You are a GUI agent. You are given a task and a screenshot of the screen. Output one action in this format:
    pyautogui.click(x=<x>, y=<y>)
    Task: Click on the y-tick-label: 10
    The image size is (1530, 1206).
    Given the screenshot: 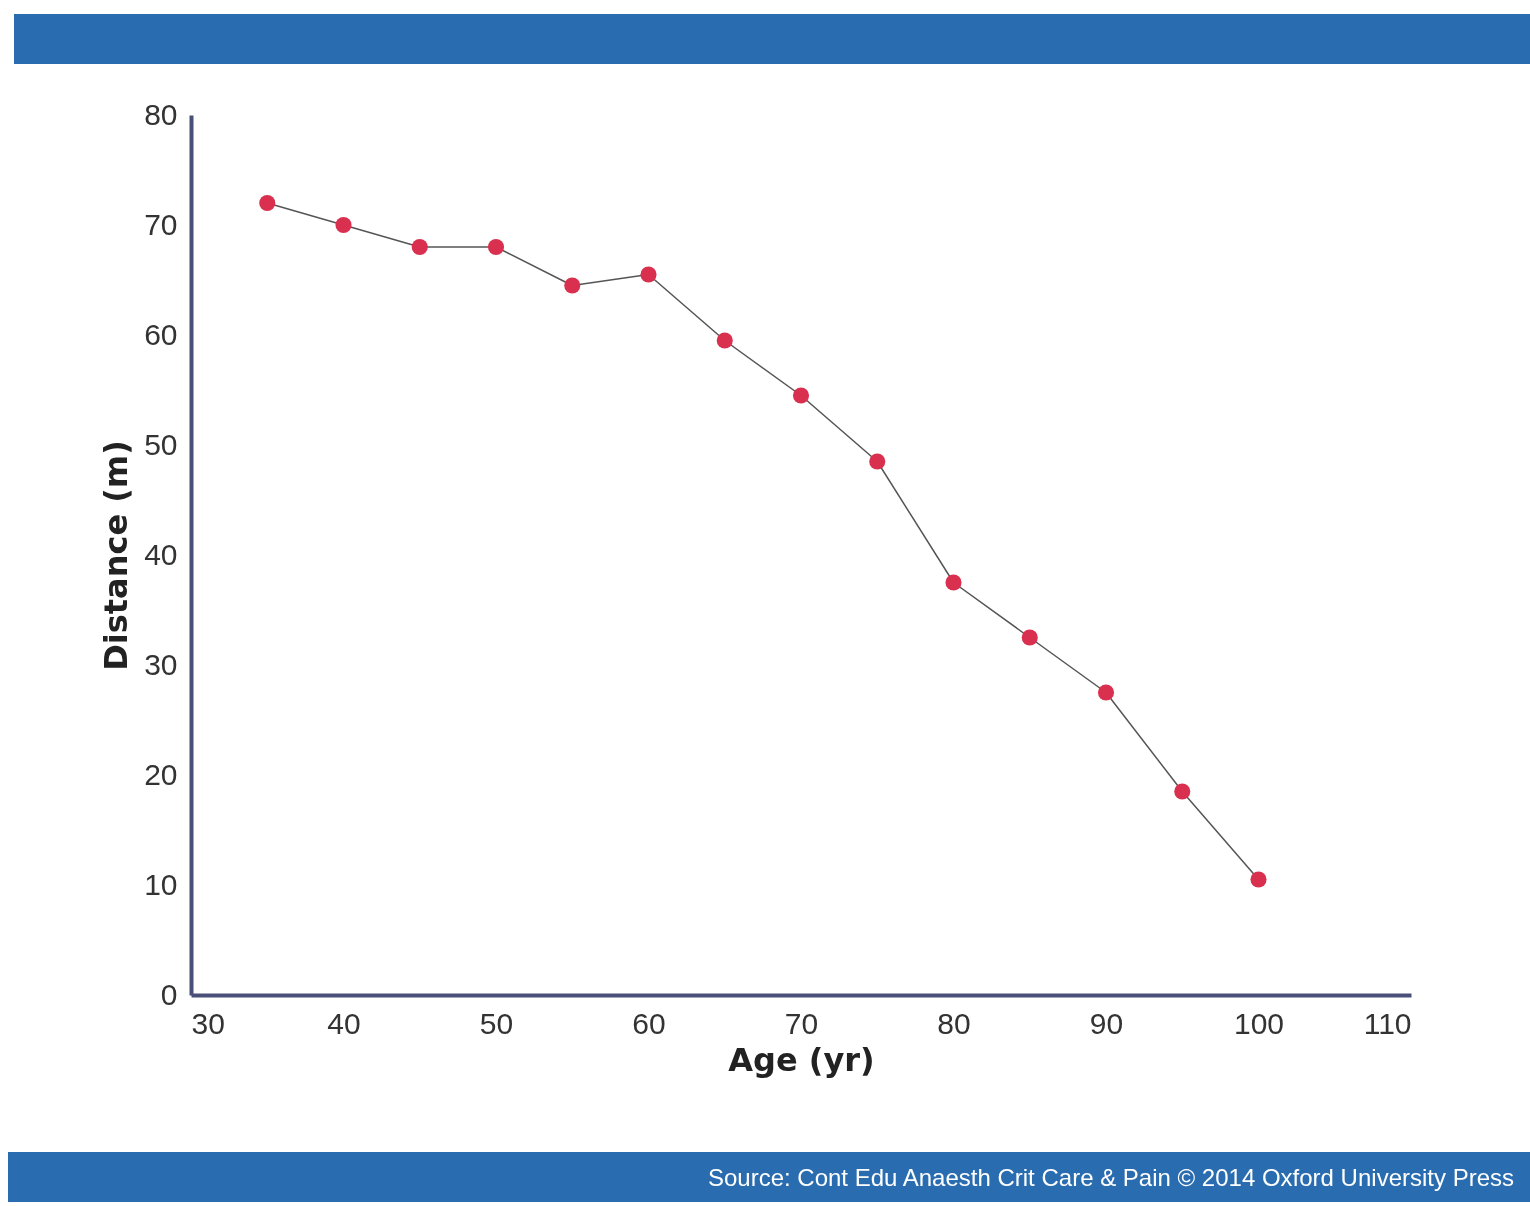 What is the action you would take?
    pyautogui.click(x=161, y=884)
    